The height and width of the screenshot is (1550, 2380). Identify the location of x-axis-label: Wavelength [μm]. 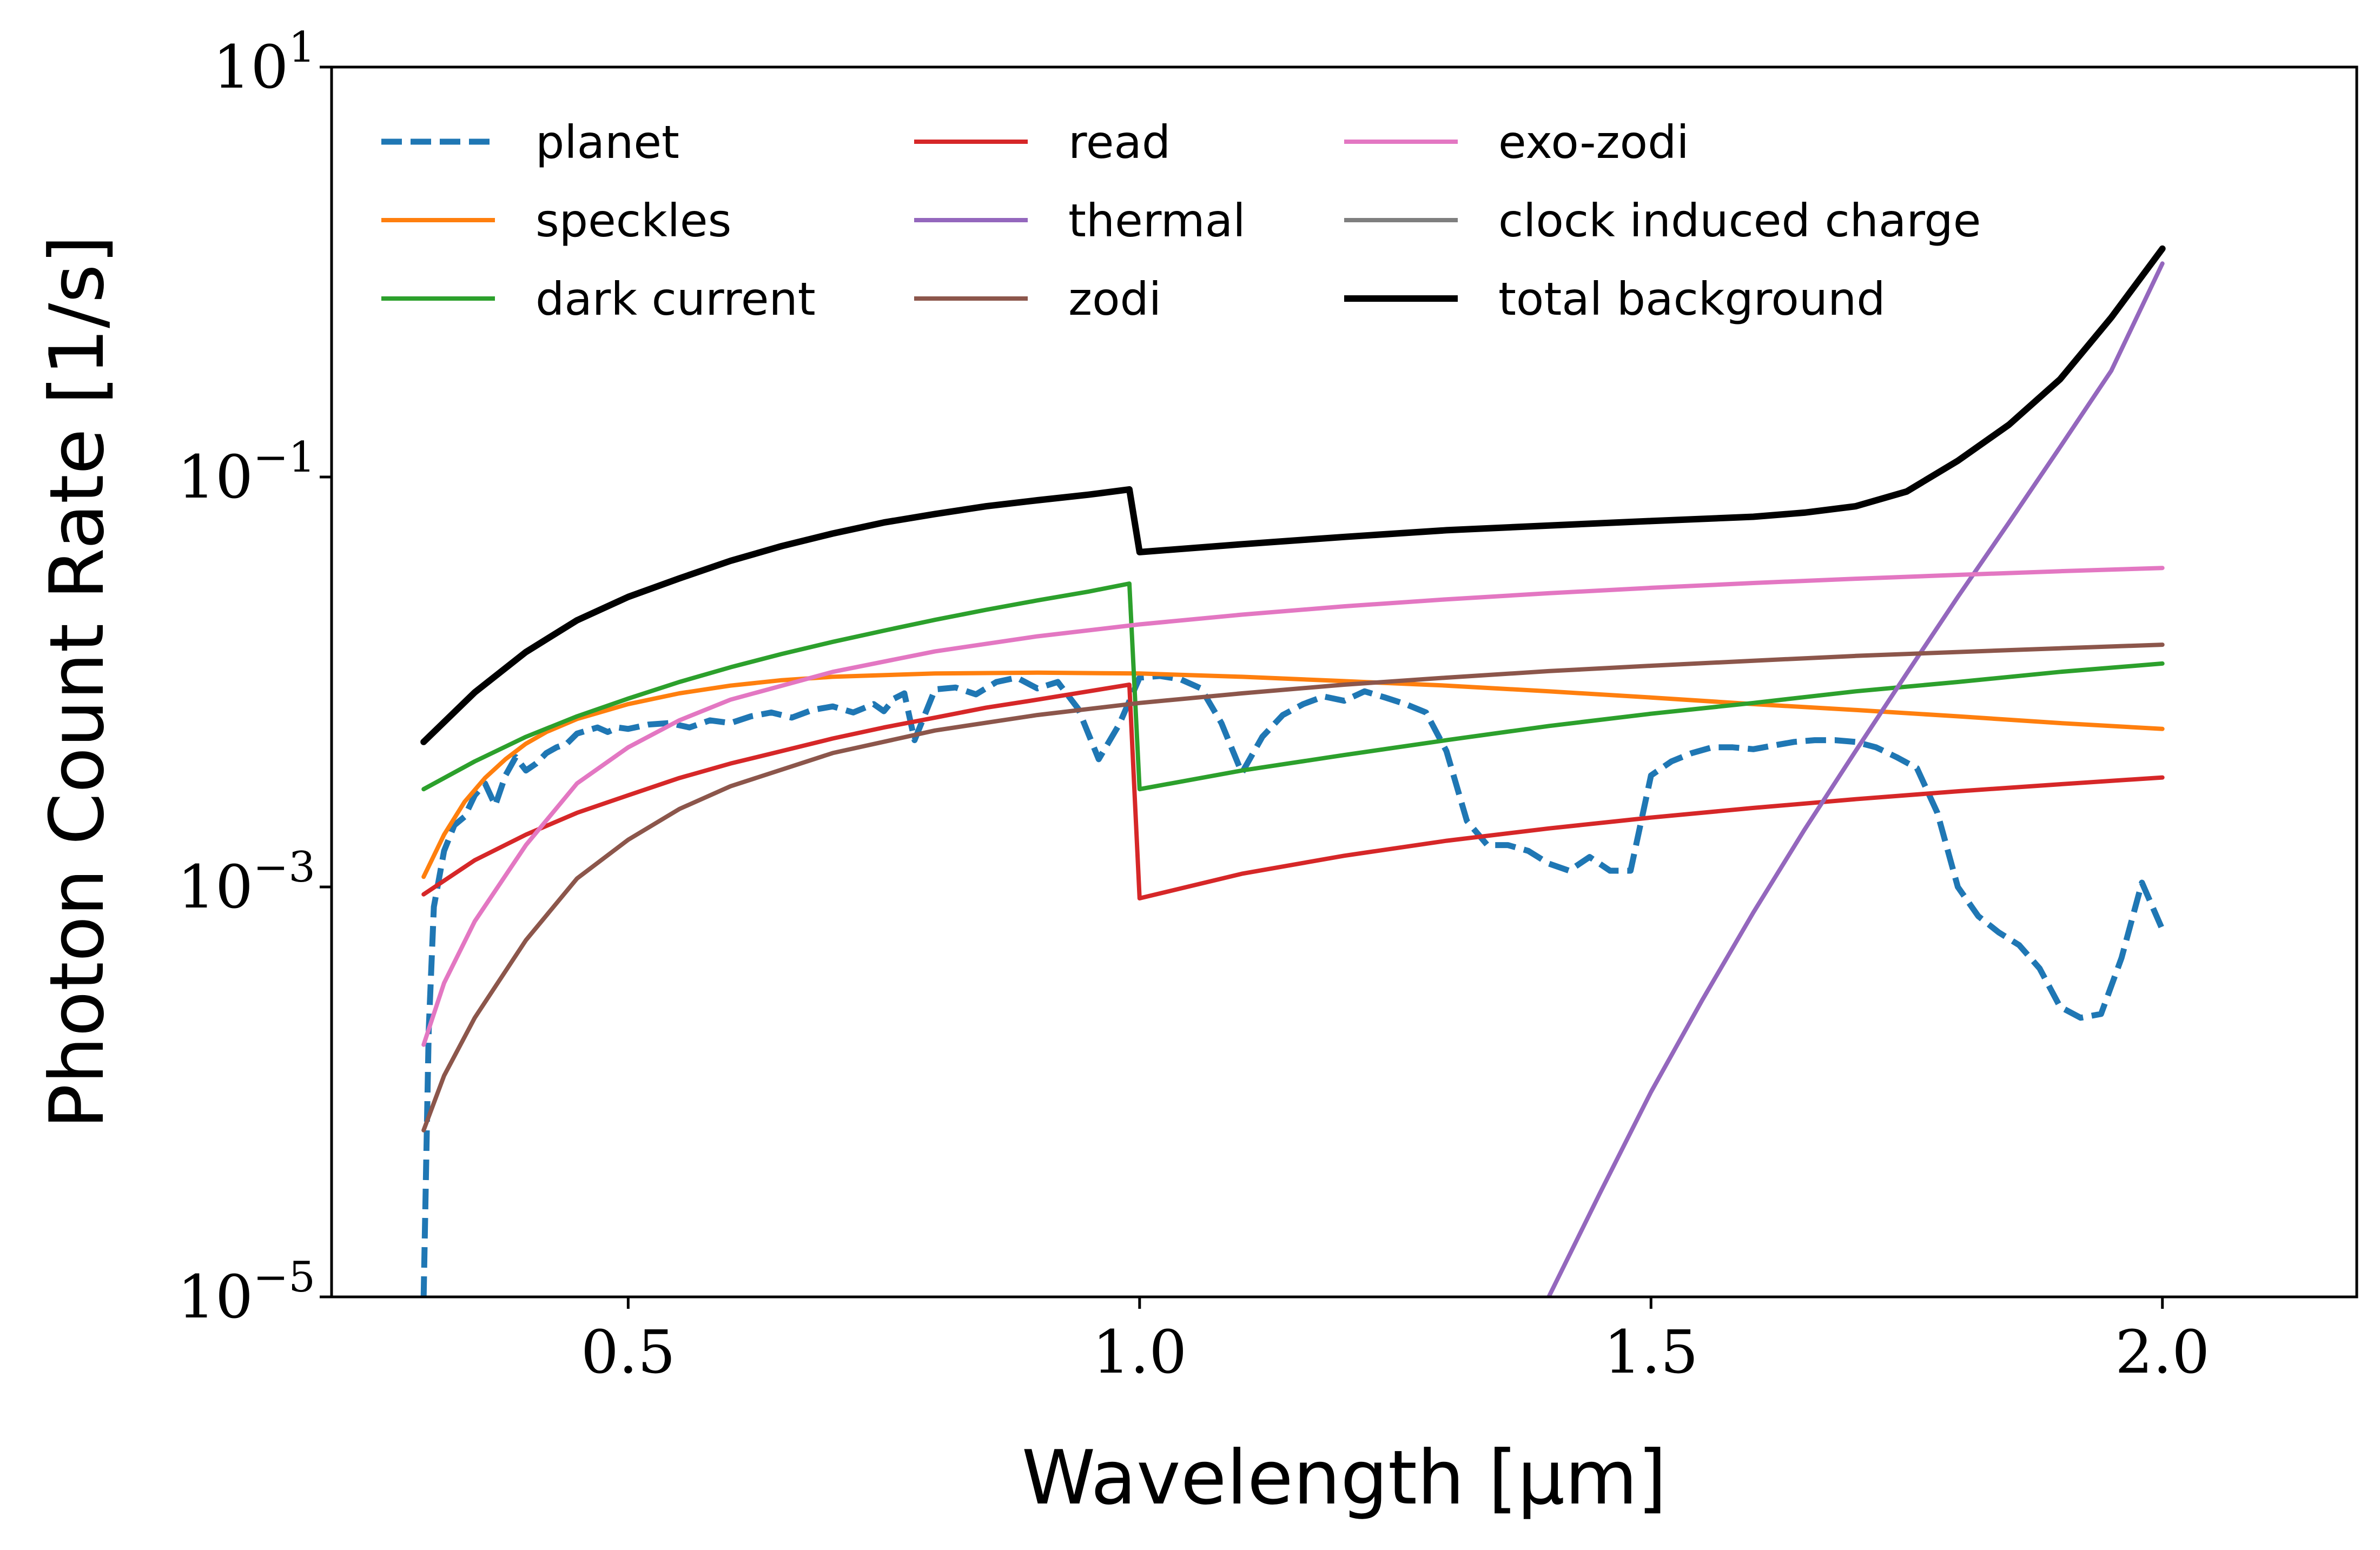
(1344, 1477).